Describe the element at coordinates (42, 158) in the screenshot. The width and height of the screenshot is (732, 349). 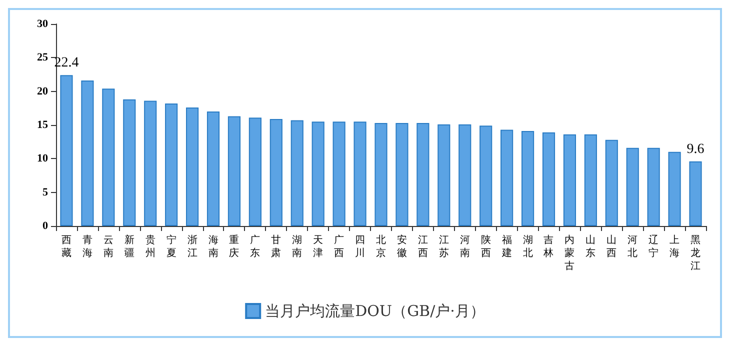
I see `y-tick-label: 10` at that location.